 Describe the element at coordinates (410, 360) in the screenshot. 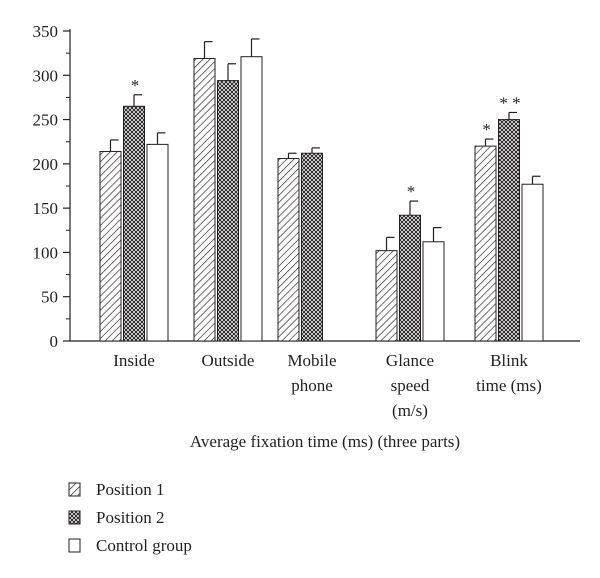

I see `category-label: Glance` at that location.